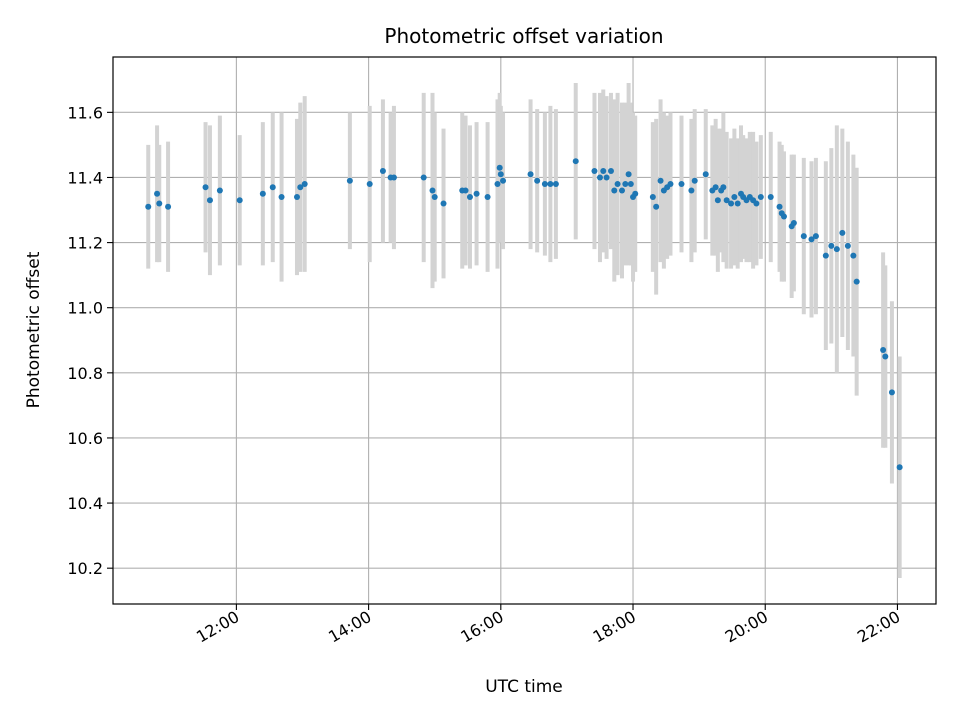 The image size is (960, 720). I want to click on x-tick-label: 14:00, so click(349, 627).